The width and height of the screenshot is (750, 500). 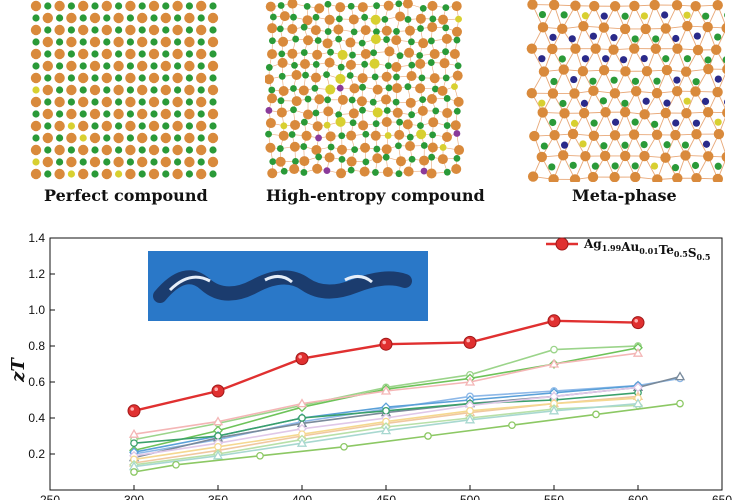 What do you see at coordinates (628, 249) in the screenshot?
I see `legend: Ag1.99Au0.01Te0.5S0.5` at bounding box center [628, 249].